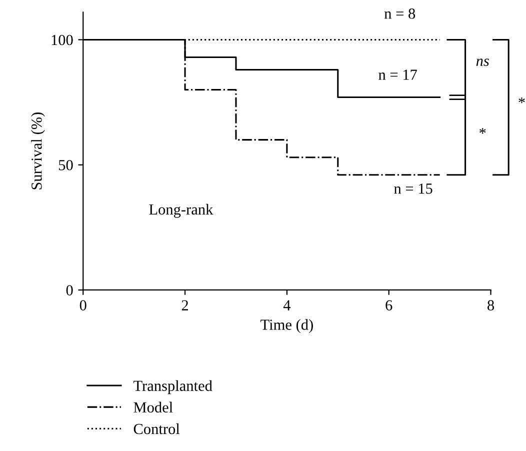 The height and width of the screenshot is (451, 526). Describe the element at coordinates (389, 305) in the screenshot. I see `x-tick-label: 6` at that location.